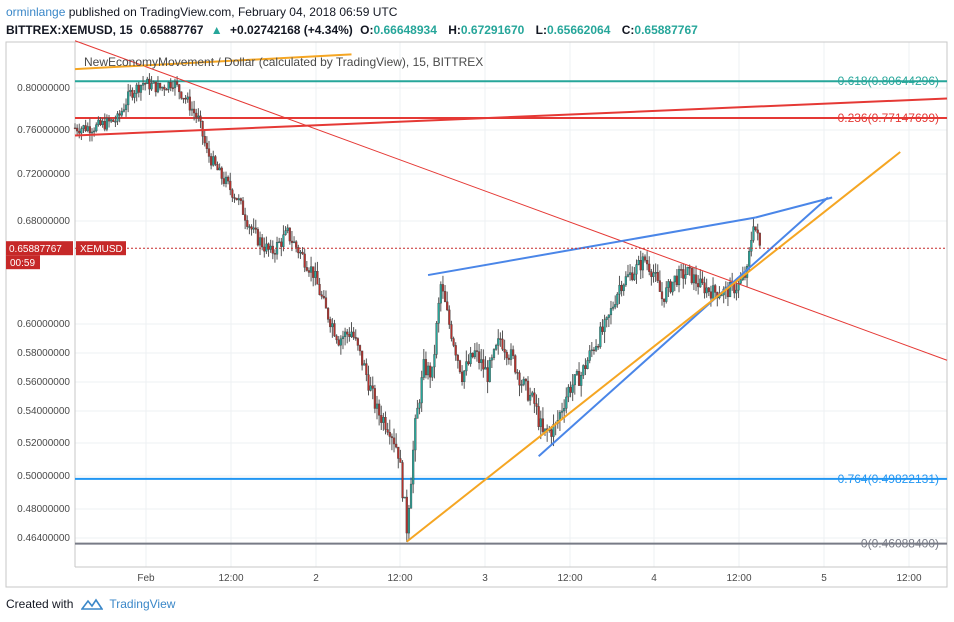  I want to click on y-tick-label: 0.50000000, so click(43, 476).